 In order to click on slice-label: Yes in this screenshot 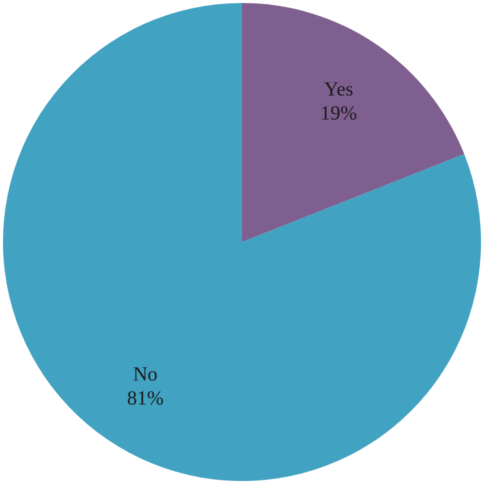, I will do `click(339, 89)`.